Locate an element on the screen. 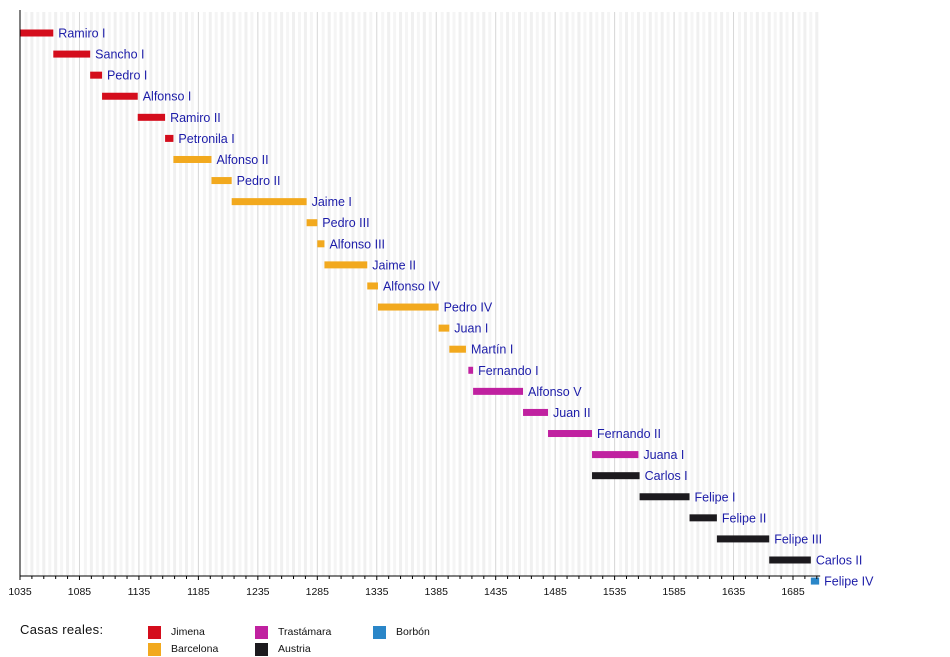  tick-label-1285: 1285 is located at coordinates (318, 592).